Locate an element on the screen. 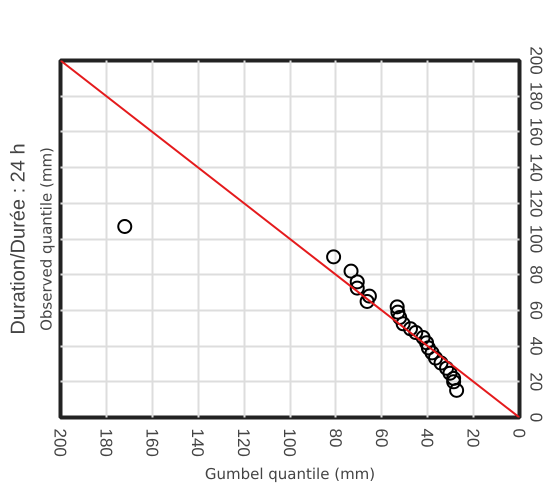  x-tick-label: 140 is located at coordinates (198, 442).